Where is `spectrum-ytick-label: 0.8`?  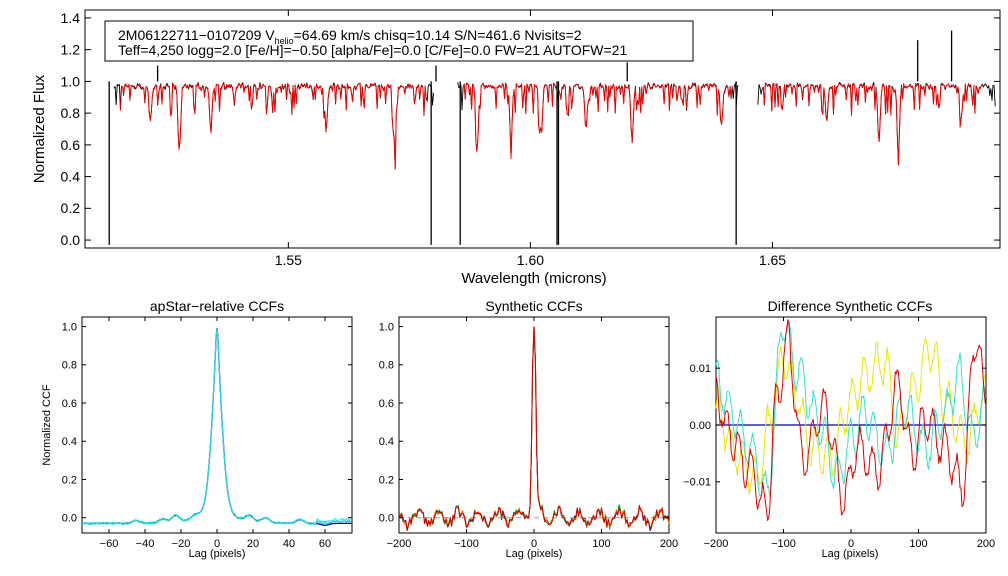 spectrum-ytick-label: 0.8 is located at coordinates (71, 113).